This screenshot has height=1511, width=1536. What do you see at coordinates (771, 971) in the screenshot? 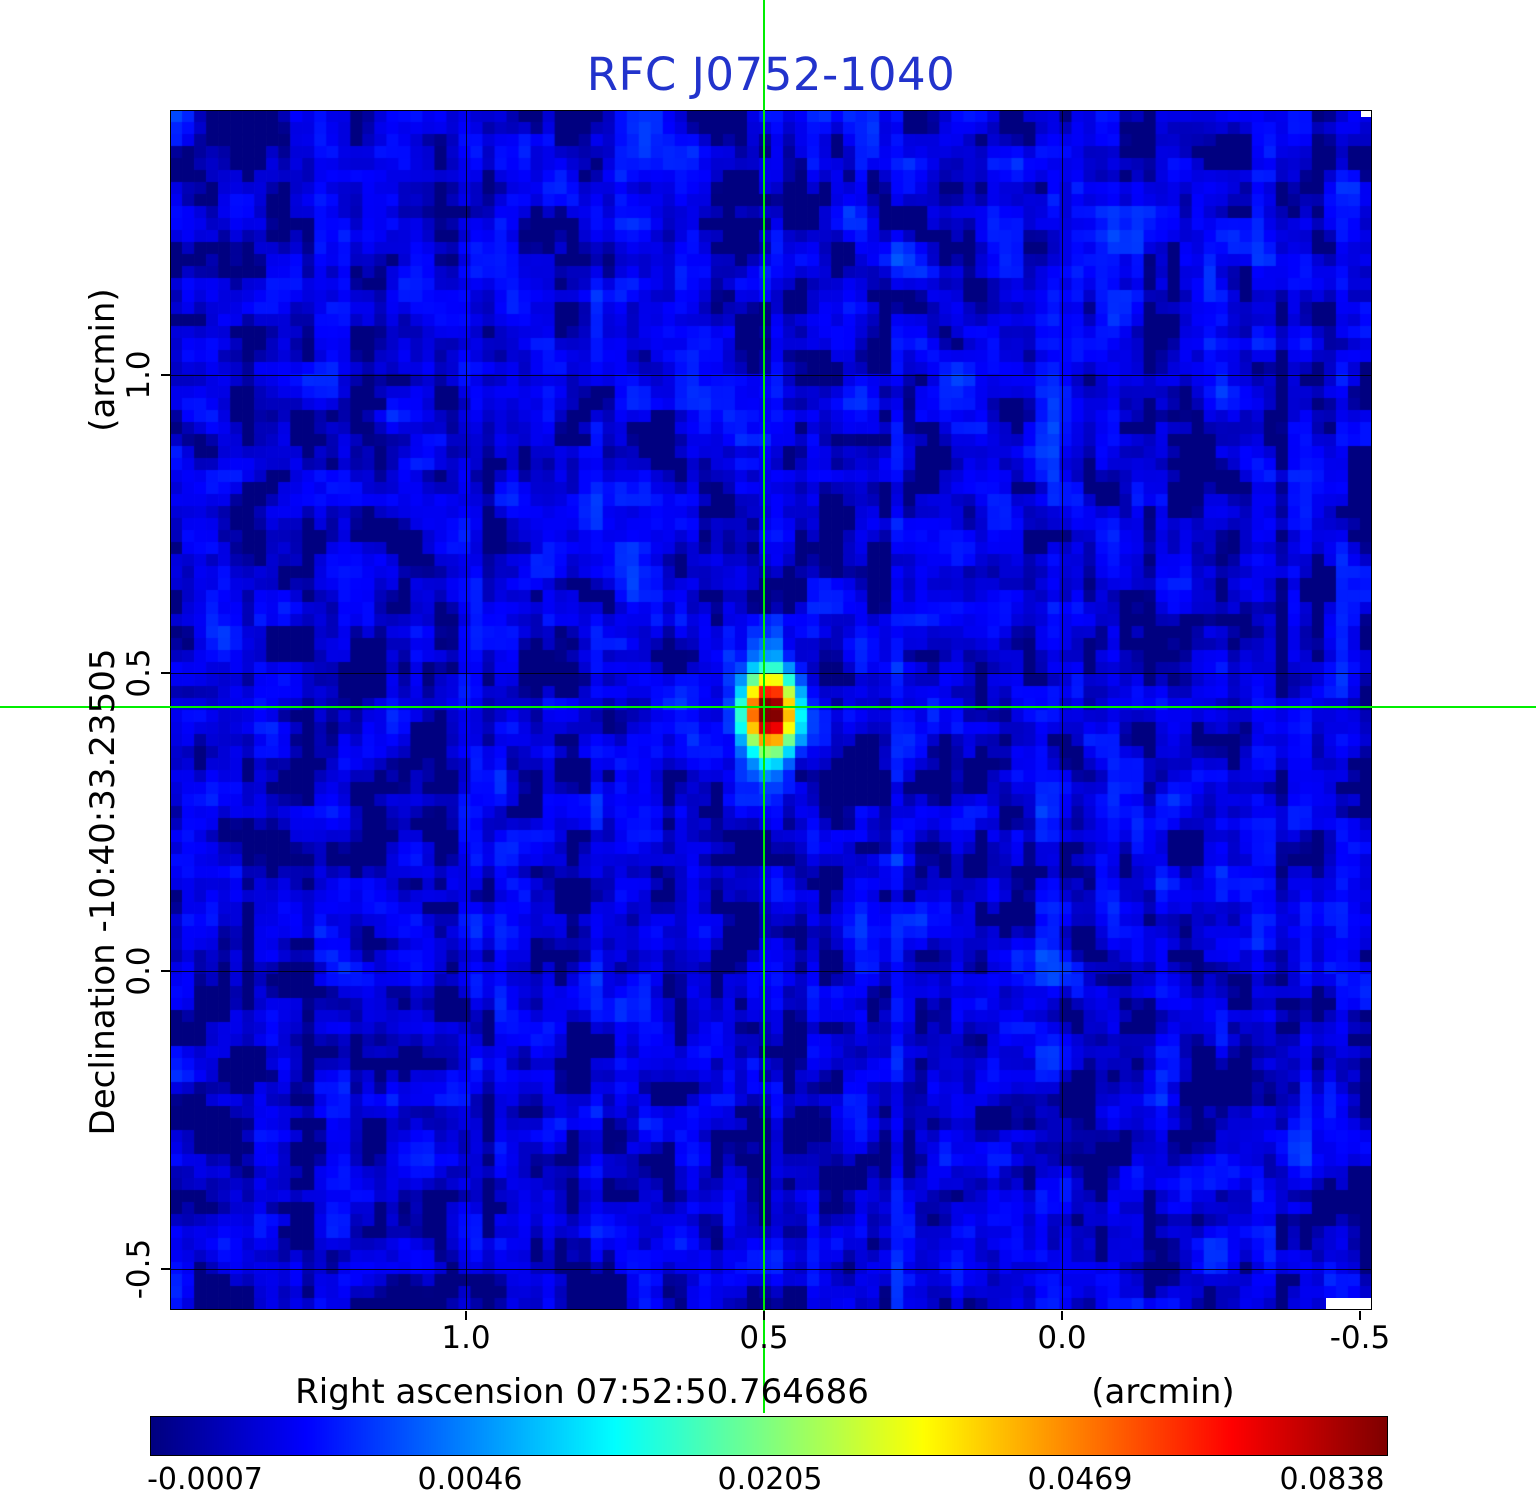
I see `gridline-horizontal-0.0` at bounding box center [771, 971].